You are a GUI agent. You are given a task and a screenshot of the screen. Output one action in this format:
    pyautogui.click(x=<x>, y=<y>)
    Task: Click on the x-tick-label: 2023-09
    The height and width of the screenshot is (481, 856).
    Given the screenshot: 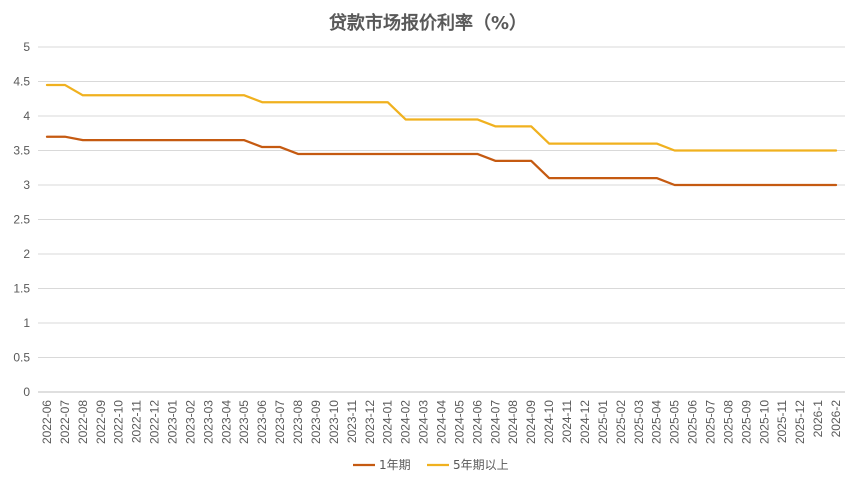 What is the action you would take?
    pyautogui.click(x=316, y=422)
    